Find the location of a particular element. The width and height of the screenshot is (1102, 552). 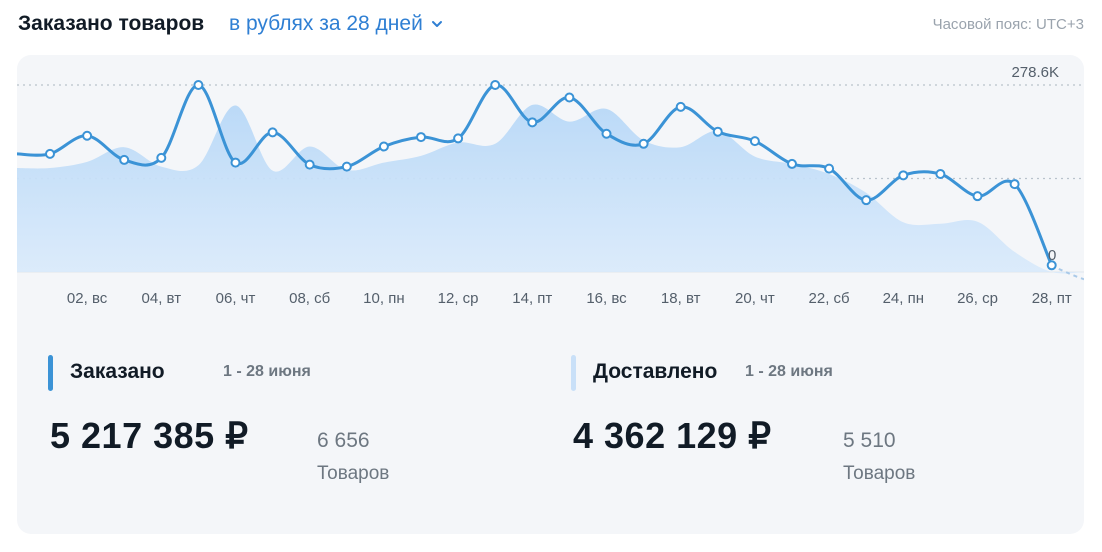

x-tick-label: 20, чт is located at coordinates (755, 298).